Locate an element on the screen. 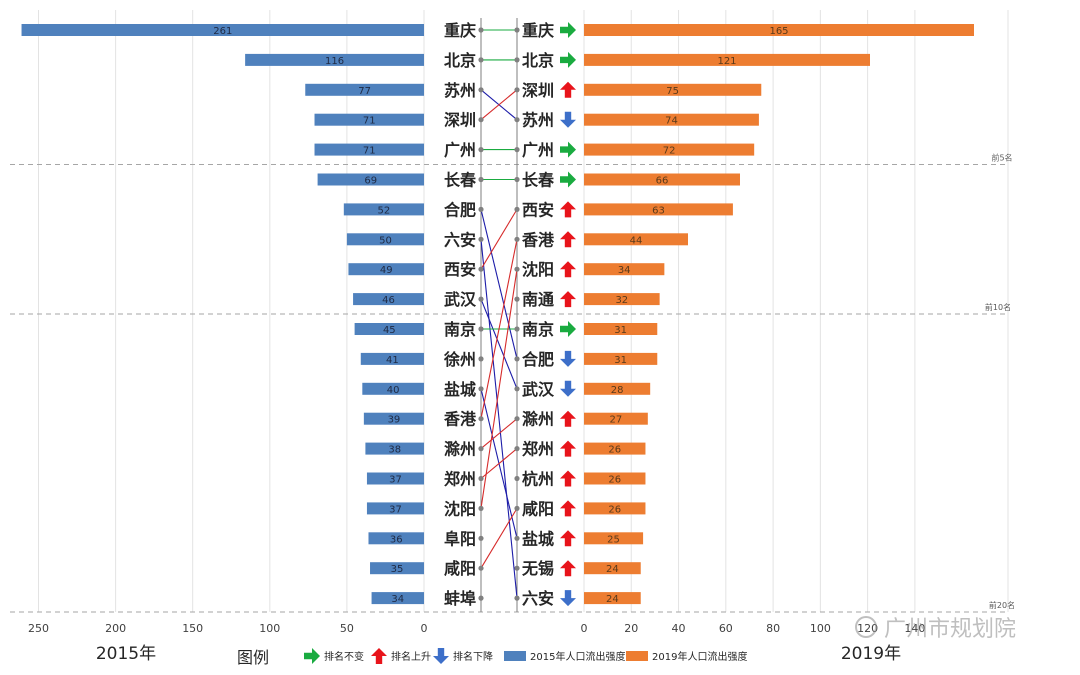  bar-2019-value-label: 26 is located at coordinates (614, 450).